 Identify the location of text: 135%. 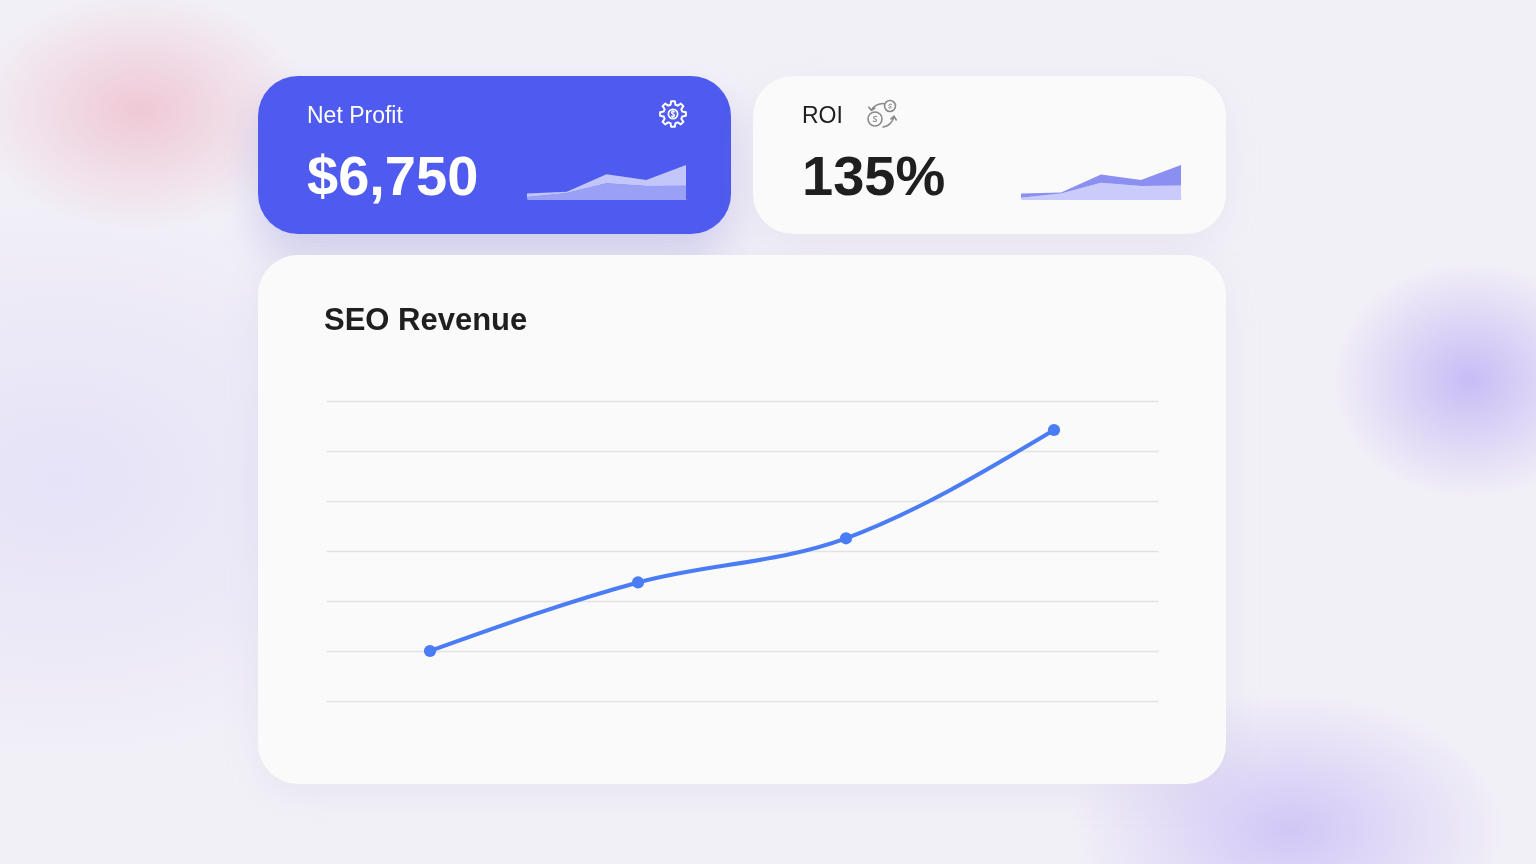
(874, 175).